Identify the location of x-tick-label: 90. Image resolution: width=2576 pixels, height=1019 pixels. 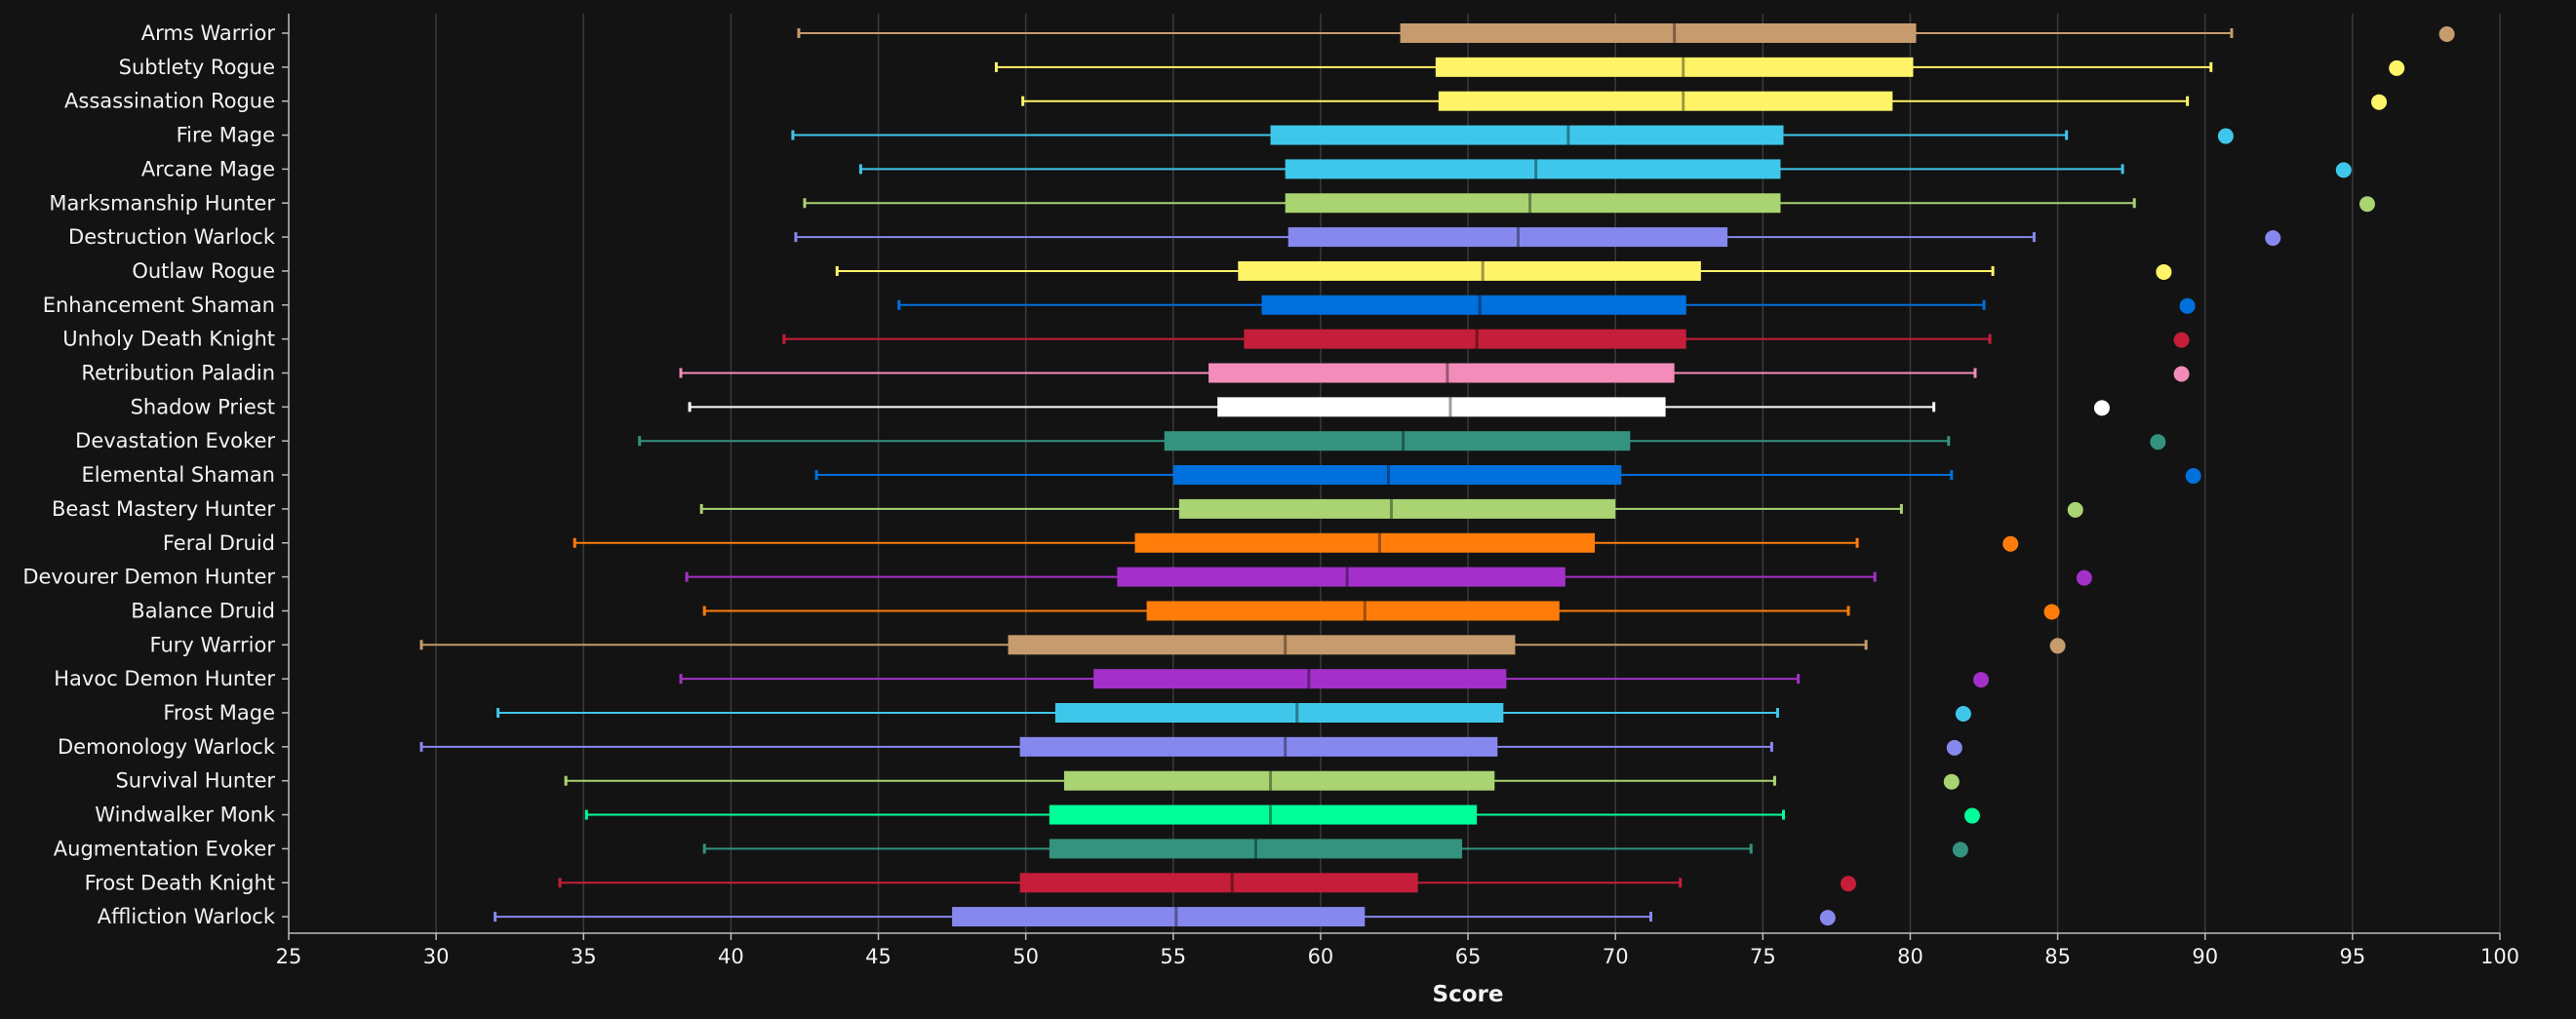
(2205, 957).